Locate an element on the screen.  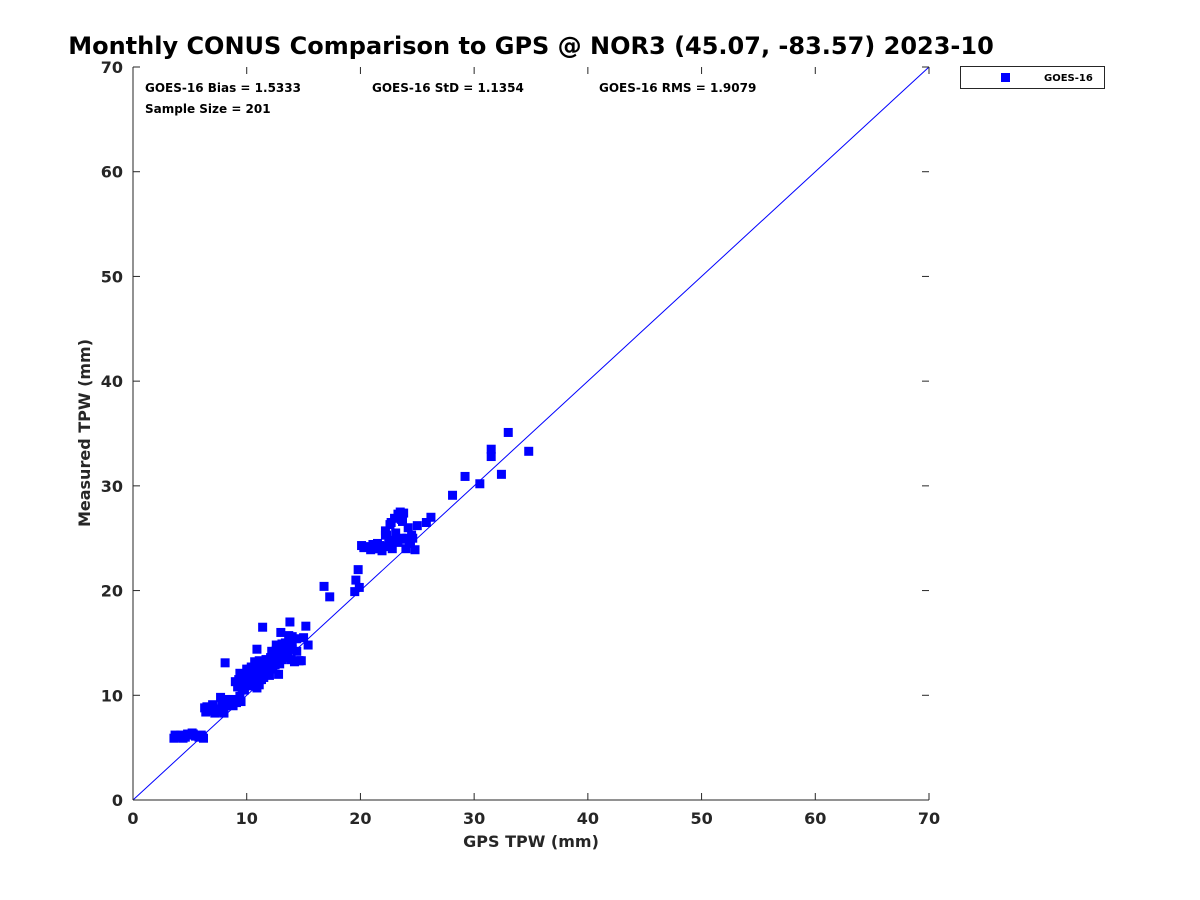
std-stat: GOES-16 StD = 1.1354 is located at coordinates (448, 88).